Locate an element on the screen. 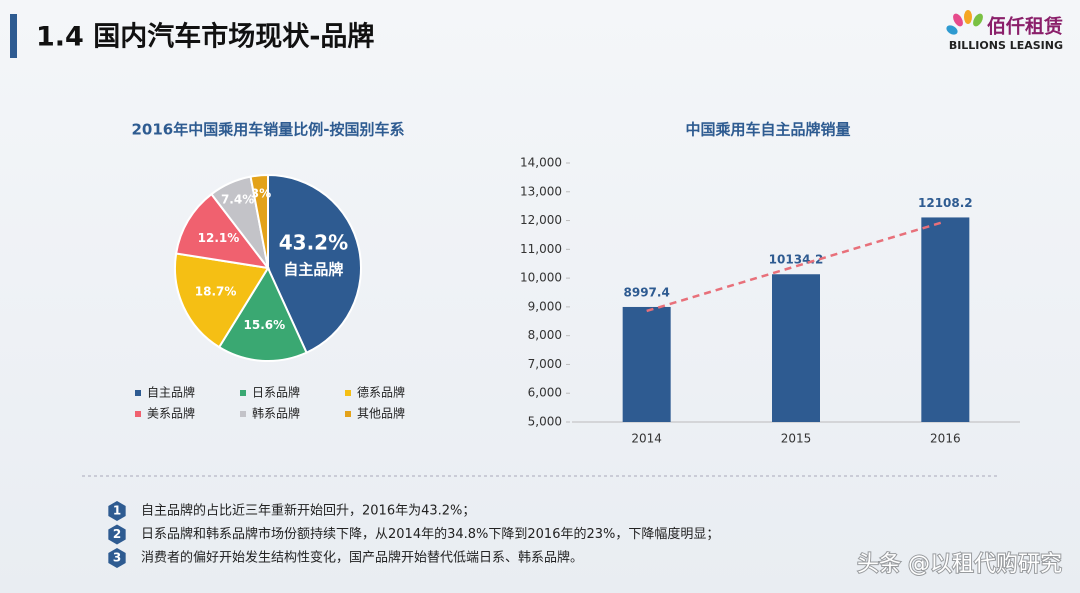  x-tick-label: 2014 is located at coordinates (646, 439).